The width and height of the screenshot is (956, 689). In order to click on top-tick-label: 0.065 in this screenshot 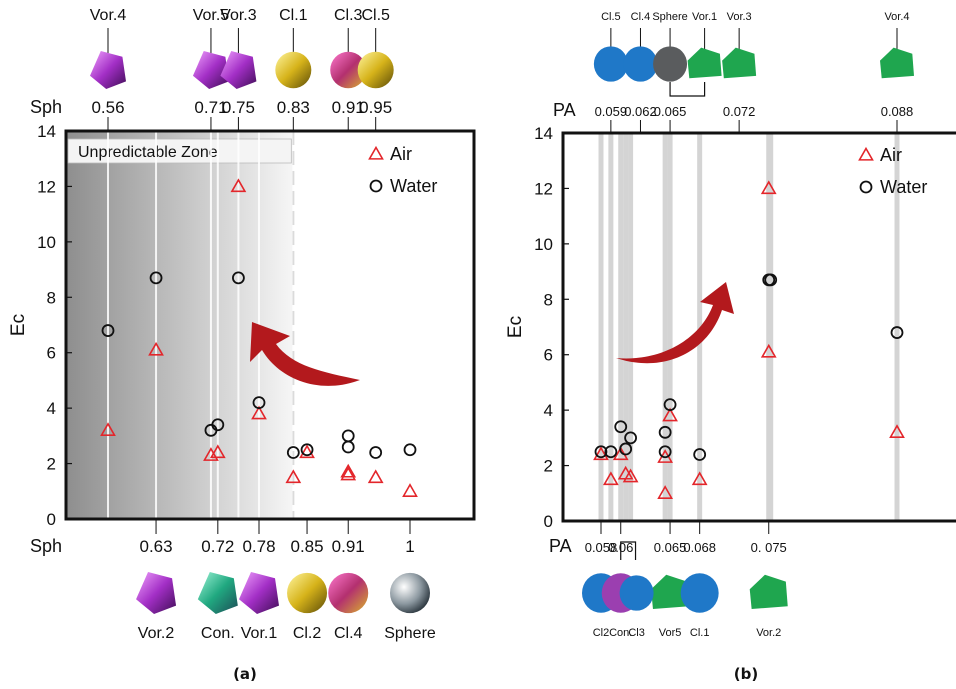, I will do `click(670, 111)`.